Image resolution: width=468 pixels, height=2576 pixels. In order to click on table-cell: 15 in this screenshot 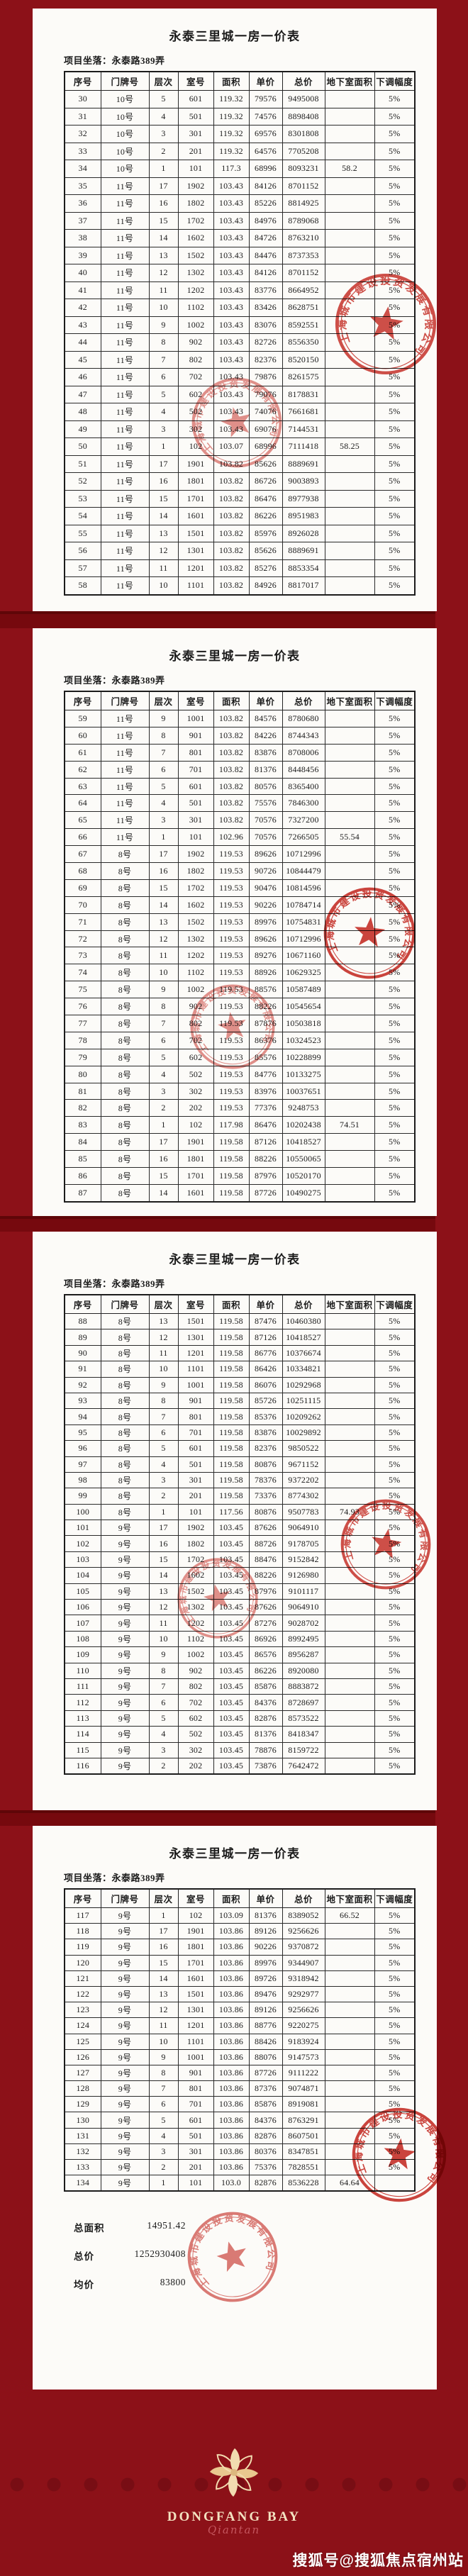, I will do `click(164, 1962)`.